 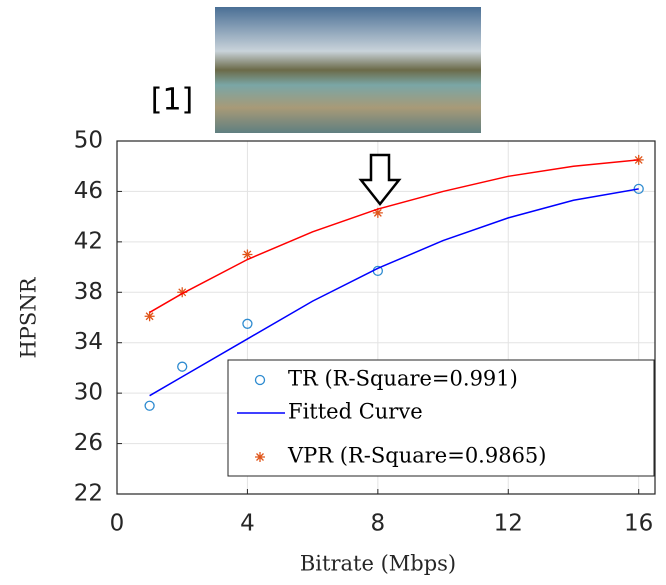 What do you see at coordinates (88, 241) in the screenshot?
I see `y-tick-label: 42` at bounding box center [88, 241].